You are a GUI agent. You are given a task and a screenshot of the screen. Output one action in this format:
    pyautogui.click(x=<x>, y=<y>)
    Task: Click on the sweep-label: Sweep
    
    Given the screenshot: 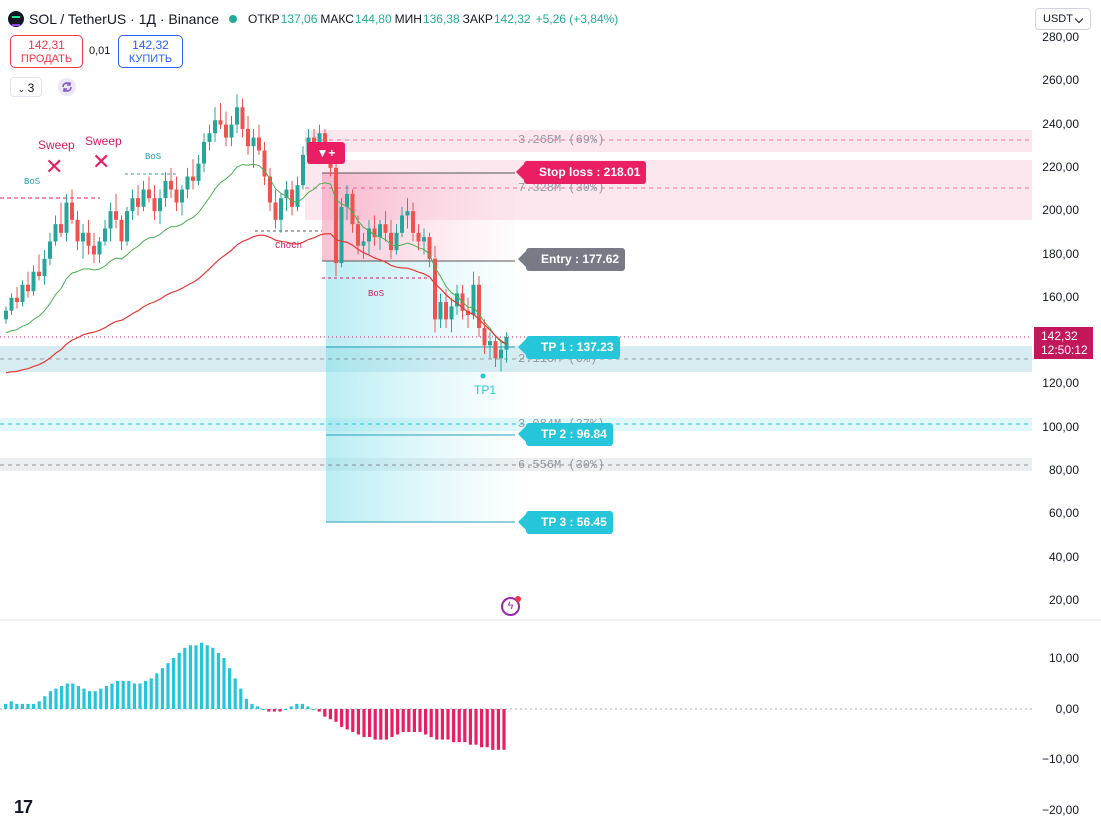 What is the action you would take?
    pyautogui.click(x=56, y=145)
    